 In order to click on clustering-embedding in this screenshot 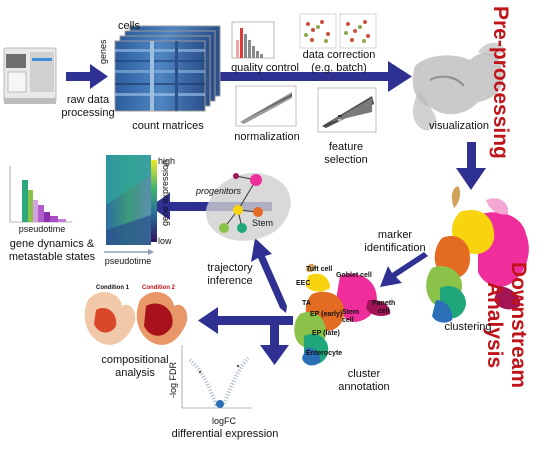, I will do `click(477, 254)`.